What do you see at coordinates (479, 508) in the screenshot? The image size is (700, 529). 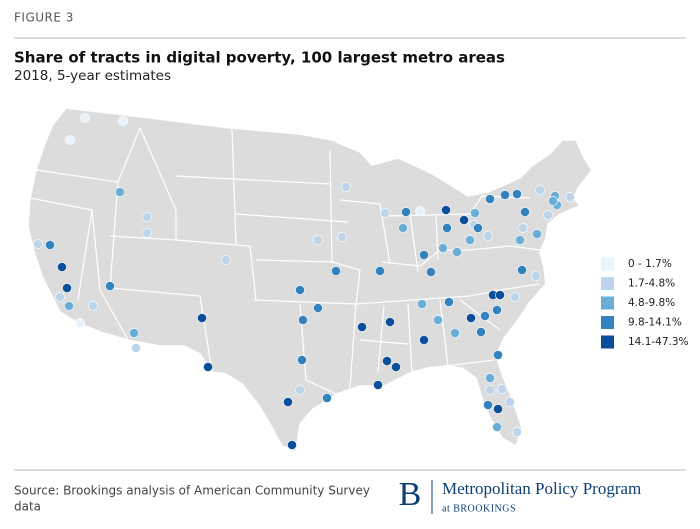 I see `org-name: at BROOKINGS` at bounding box center [479, 508].